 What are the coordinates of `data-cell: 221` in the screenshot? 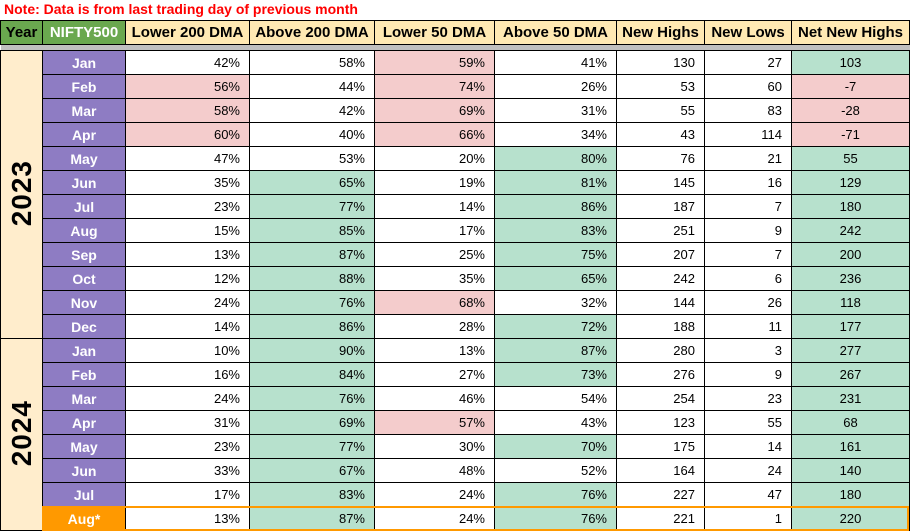 It's located at (660, 518).